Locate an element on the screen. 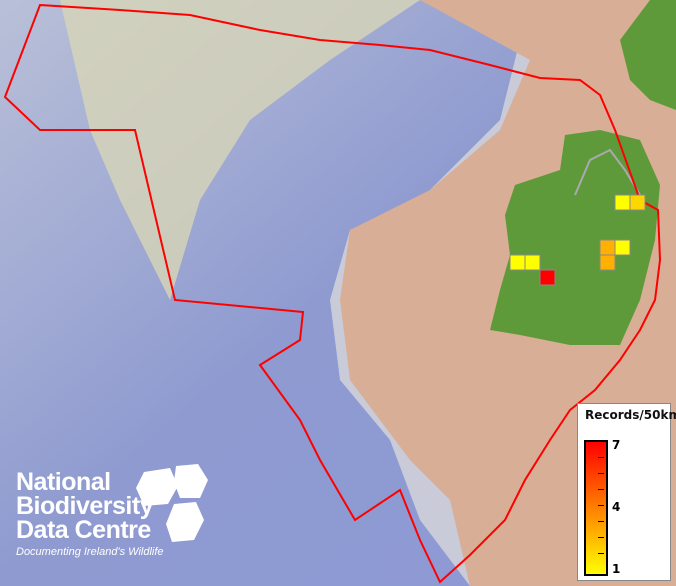  logo-line-3: Data Centre is located at coordinates (83, 530).